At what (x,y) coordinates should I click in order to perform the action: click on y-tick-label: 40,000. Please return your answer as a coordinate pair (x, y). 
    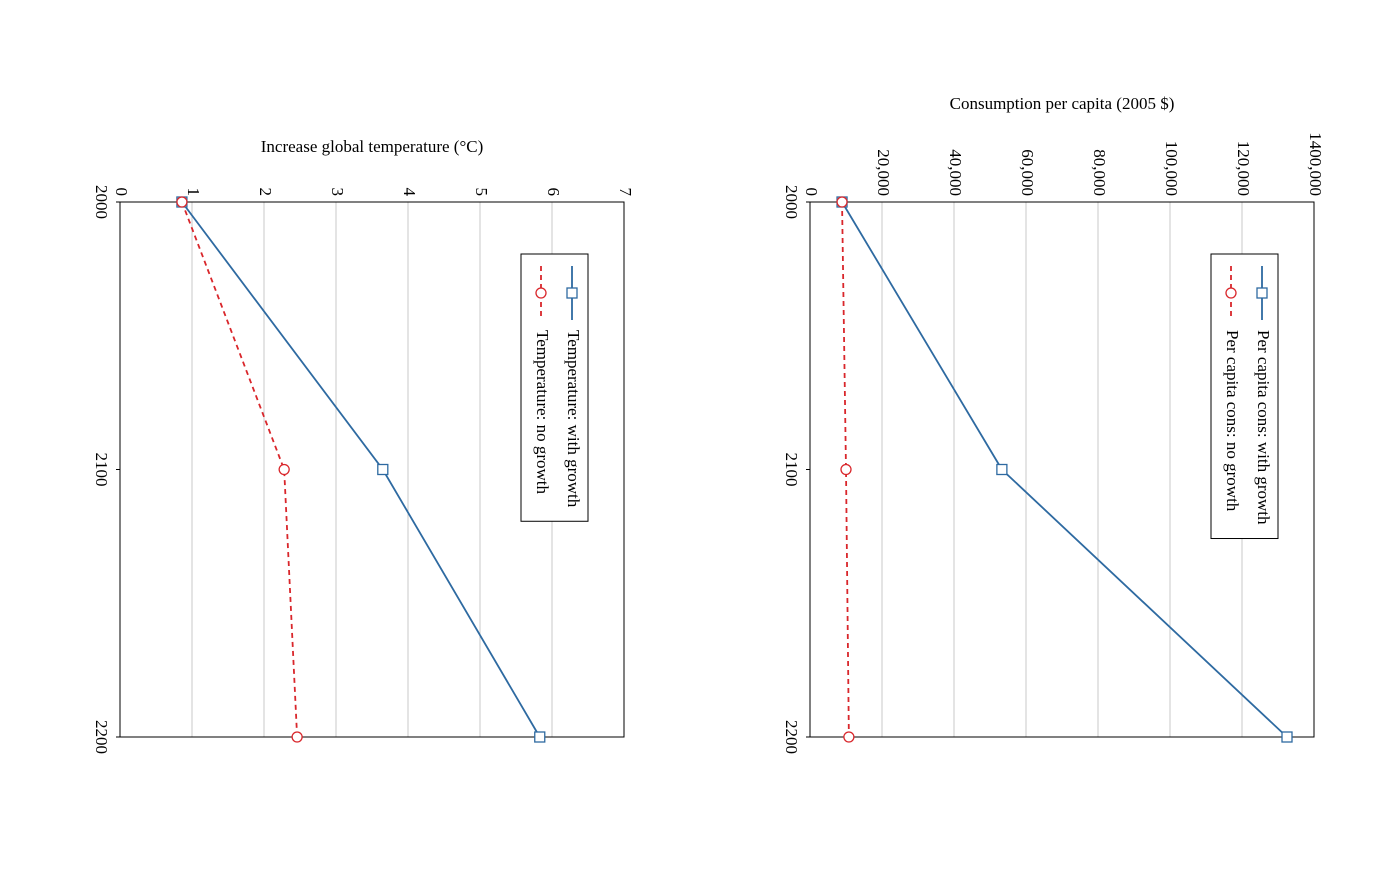
    Looking at the image, I should click on (955, 172).